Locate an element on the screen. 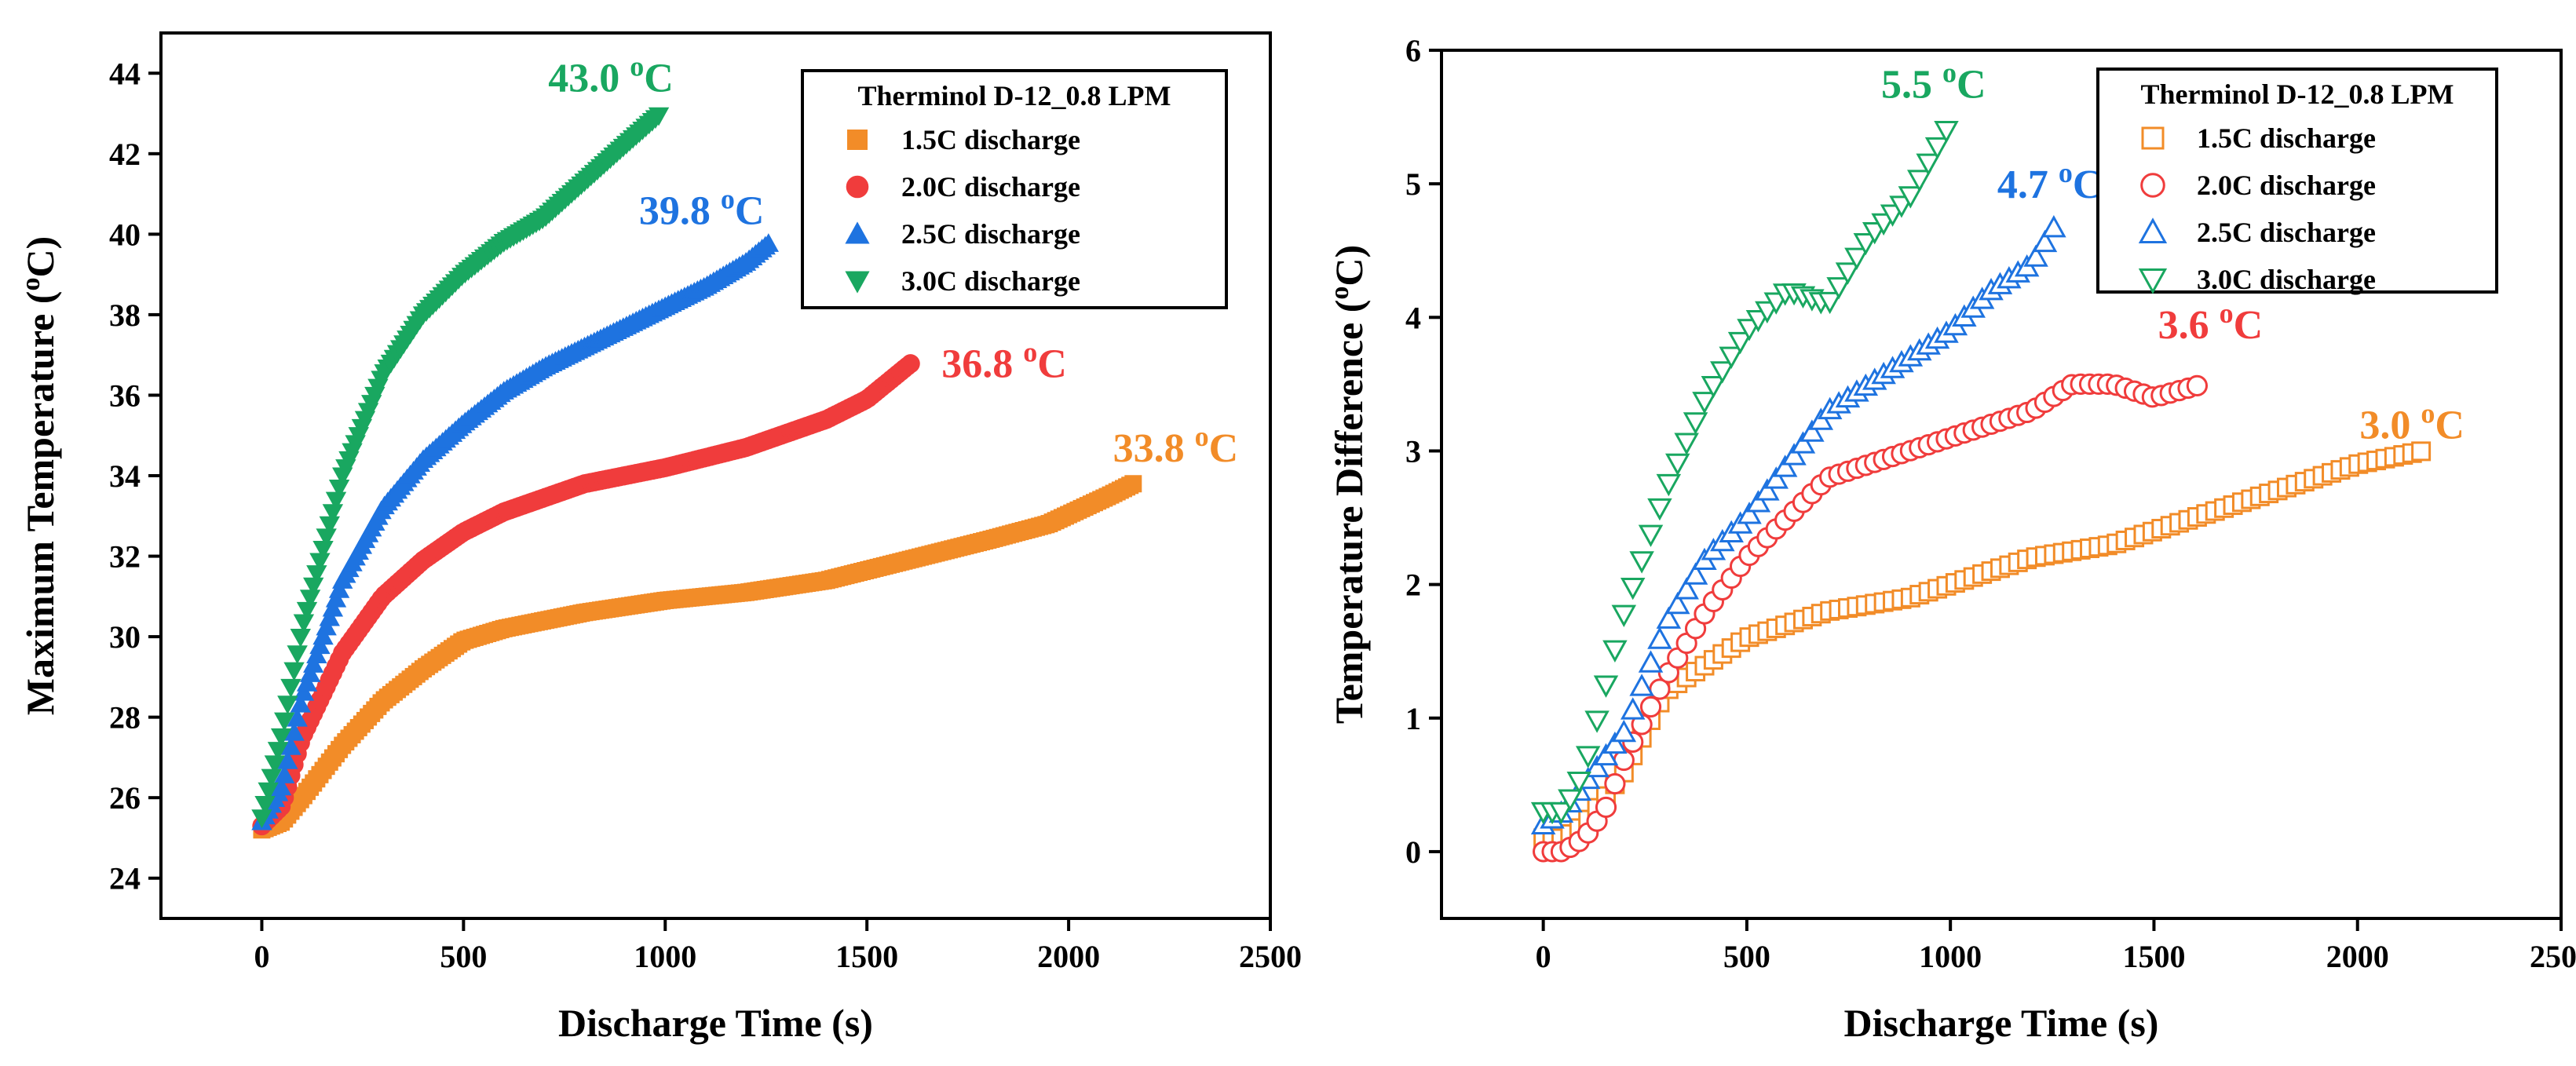 The image size is (2576, 1066). legend-label: 1.5C discharge is located at coordinates (991, 139).